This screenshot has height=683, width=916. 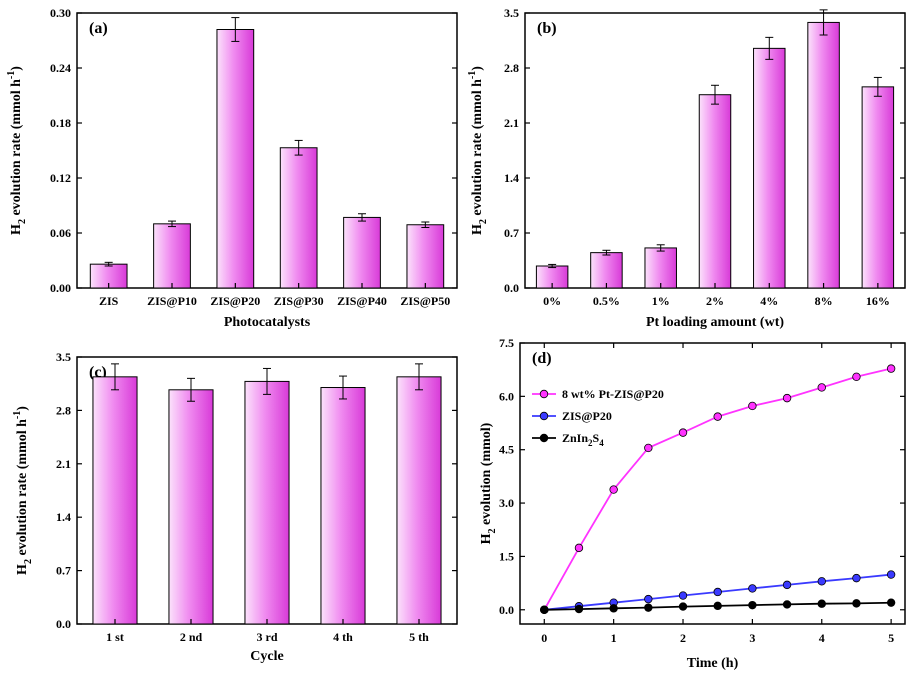 I want to click on x-tick-label: 5, so click(x=891, y=638).